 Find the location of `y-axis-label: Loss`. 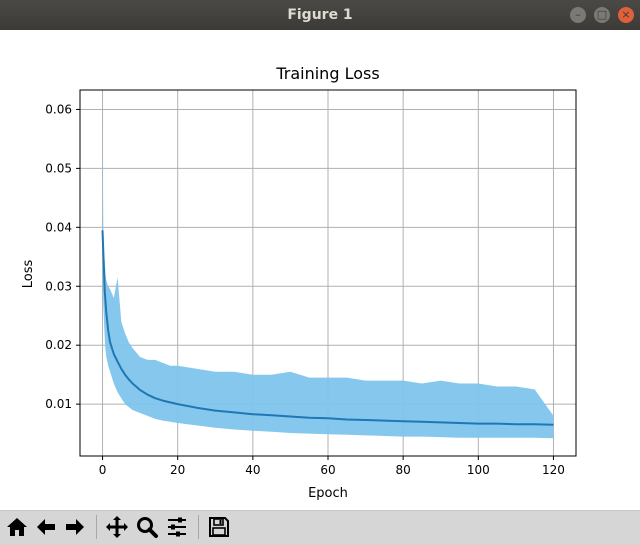

y-axis-label: Loss is located at coordinates (28, 274).